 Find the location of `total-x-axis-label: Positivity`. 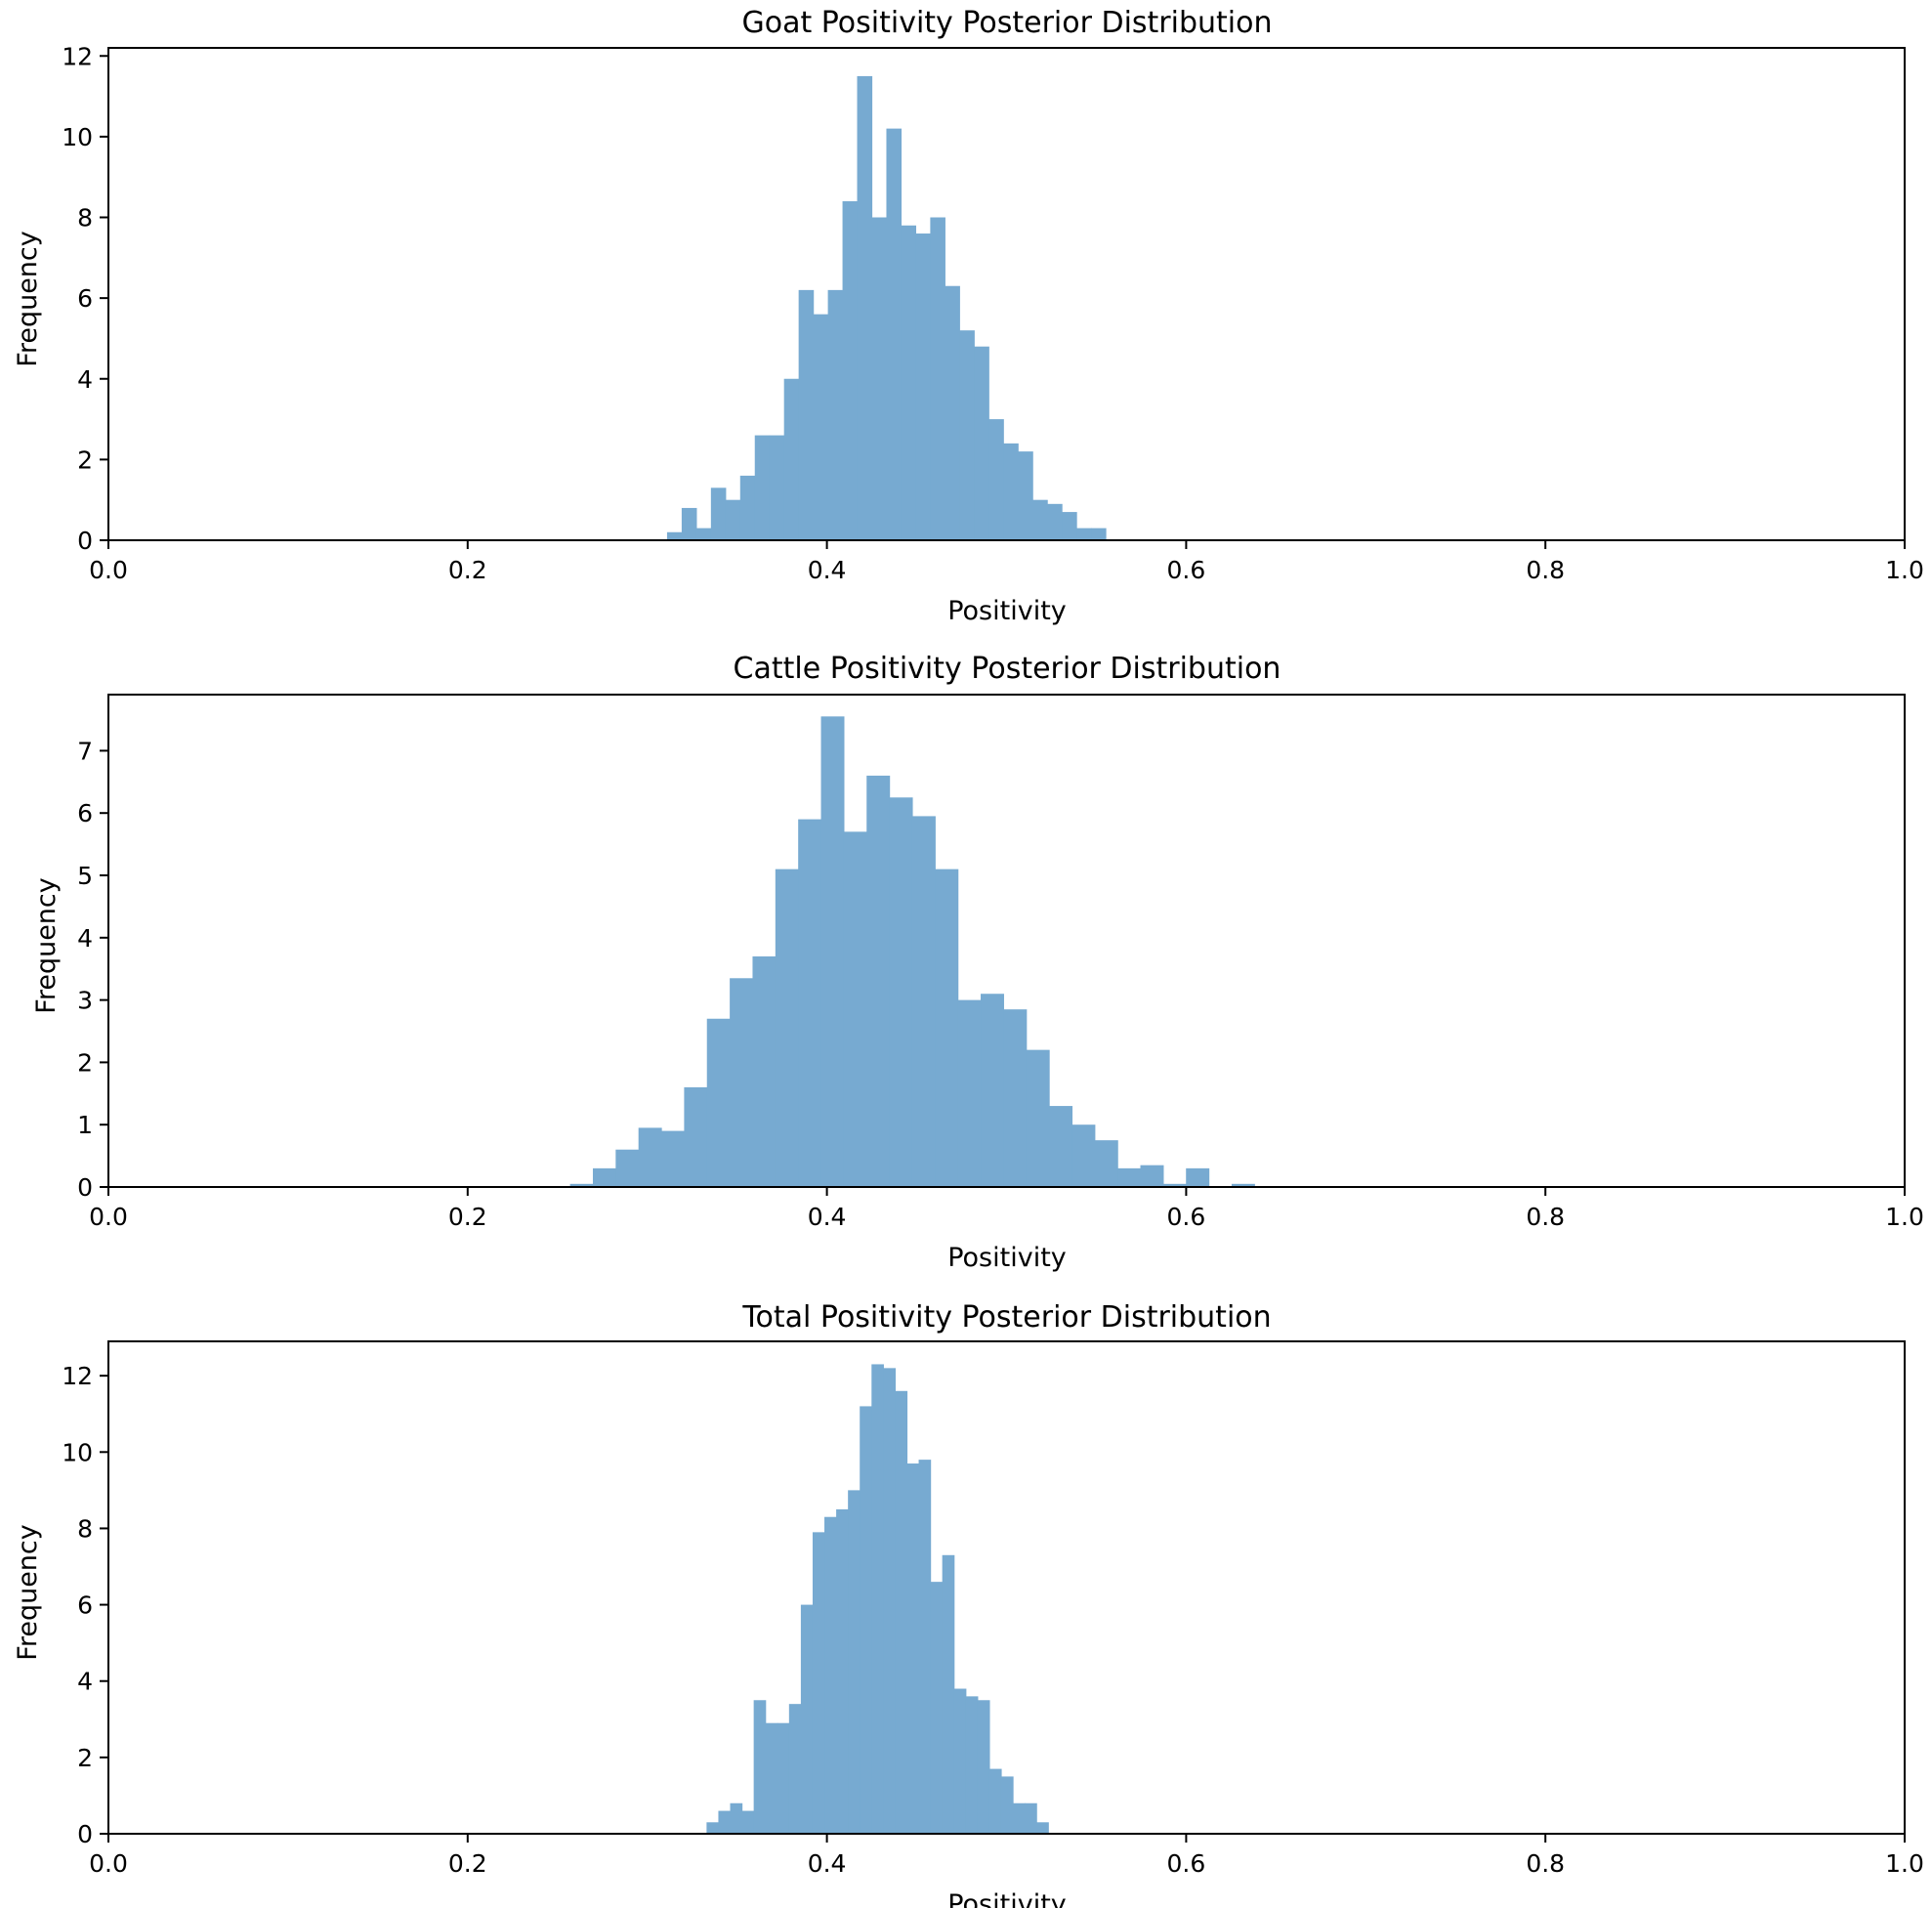

total-x-axis-label: Positivity is located at coordinates (1007, 1898).